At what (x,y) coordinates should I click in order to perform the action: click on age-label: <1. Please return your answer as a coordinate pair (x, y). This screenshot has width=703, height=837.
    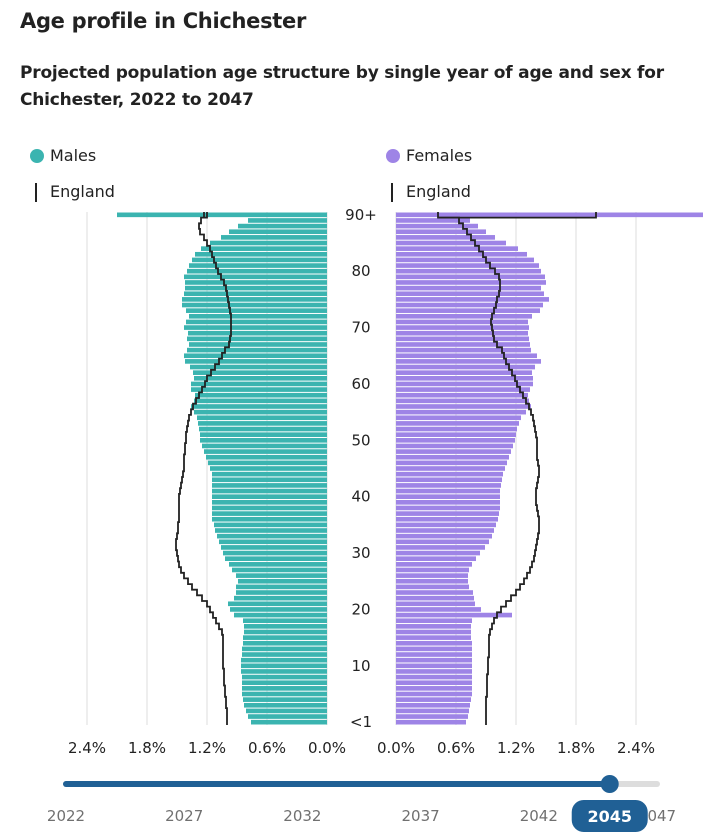
    Looking at the image, I should click on (361, 722).